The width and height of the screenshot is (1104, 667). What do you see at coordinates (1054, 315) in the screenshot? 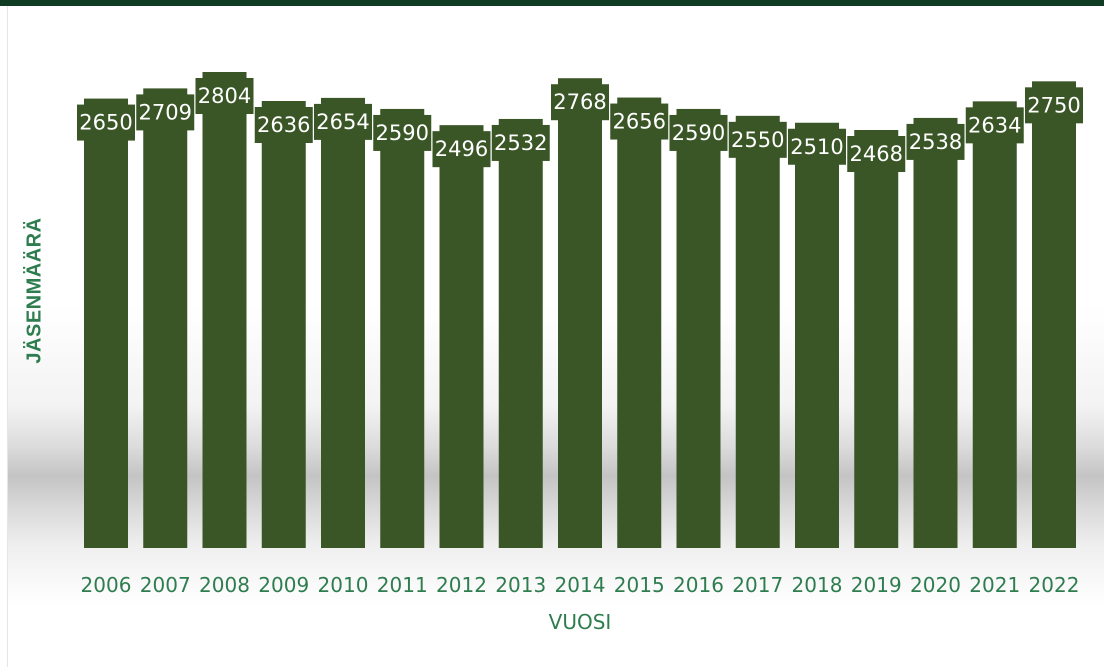
I see `bar-2022` at bounding box center [1054, 315].